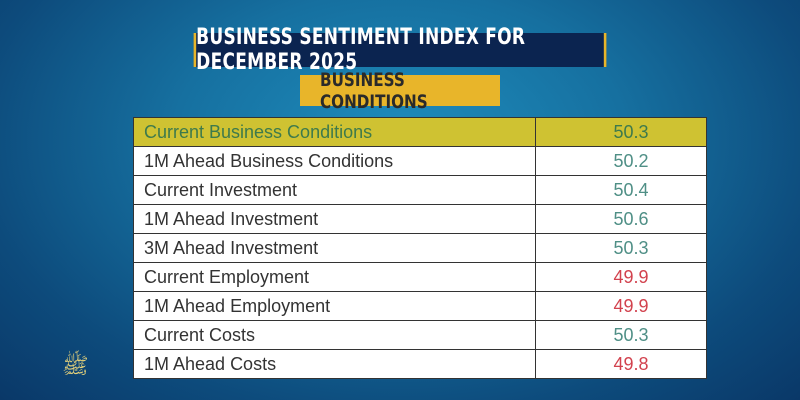 This screenshot has width=800, height=400. Describe the element at coordinates (334, 161) in the screenshot. I see `row-label: 1M Ahead Business Conditions` at that location.